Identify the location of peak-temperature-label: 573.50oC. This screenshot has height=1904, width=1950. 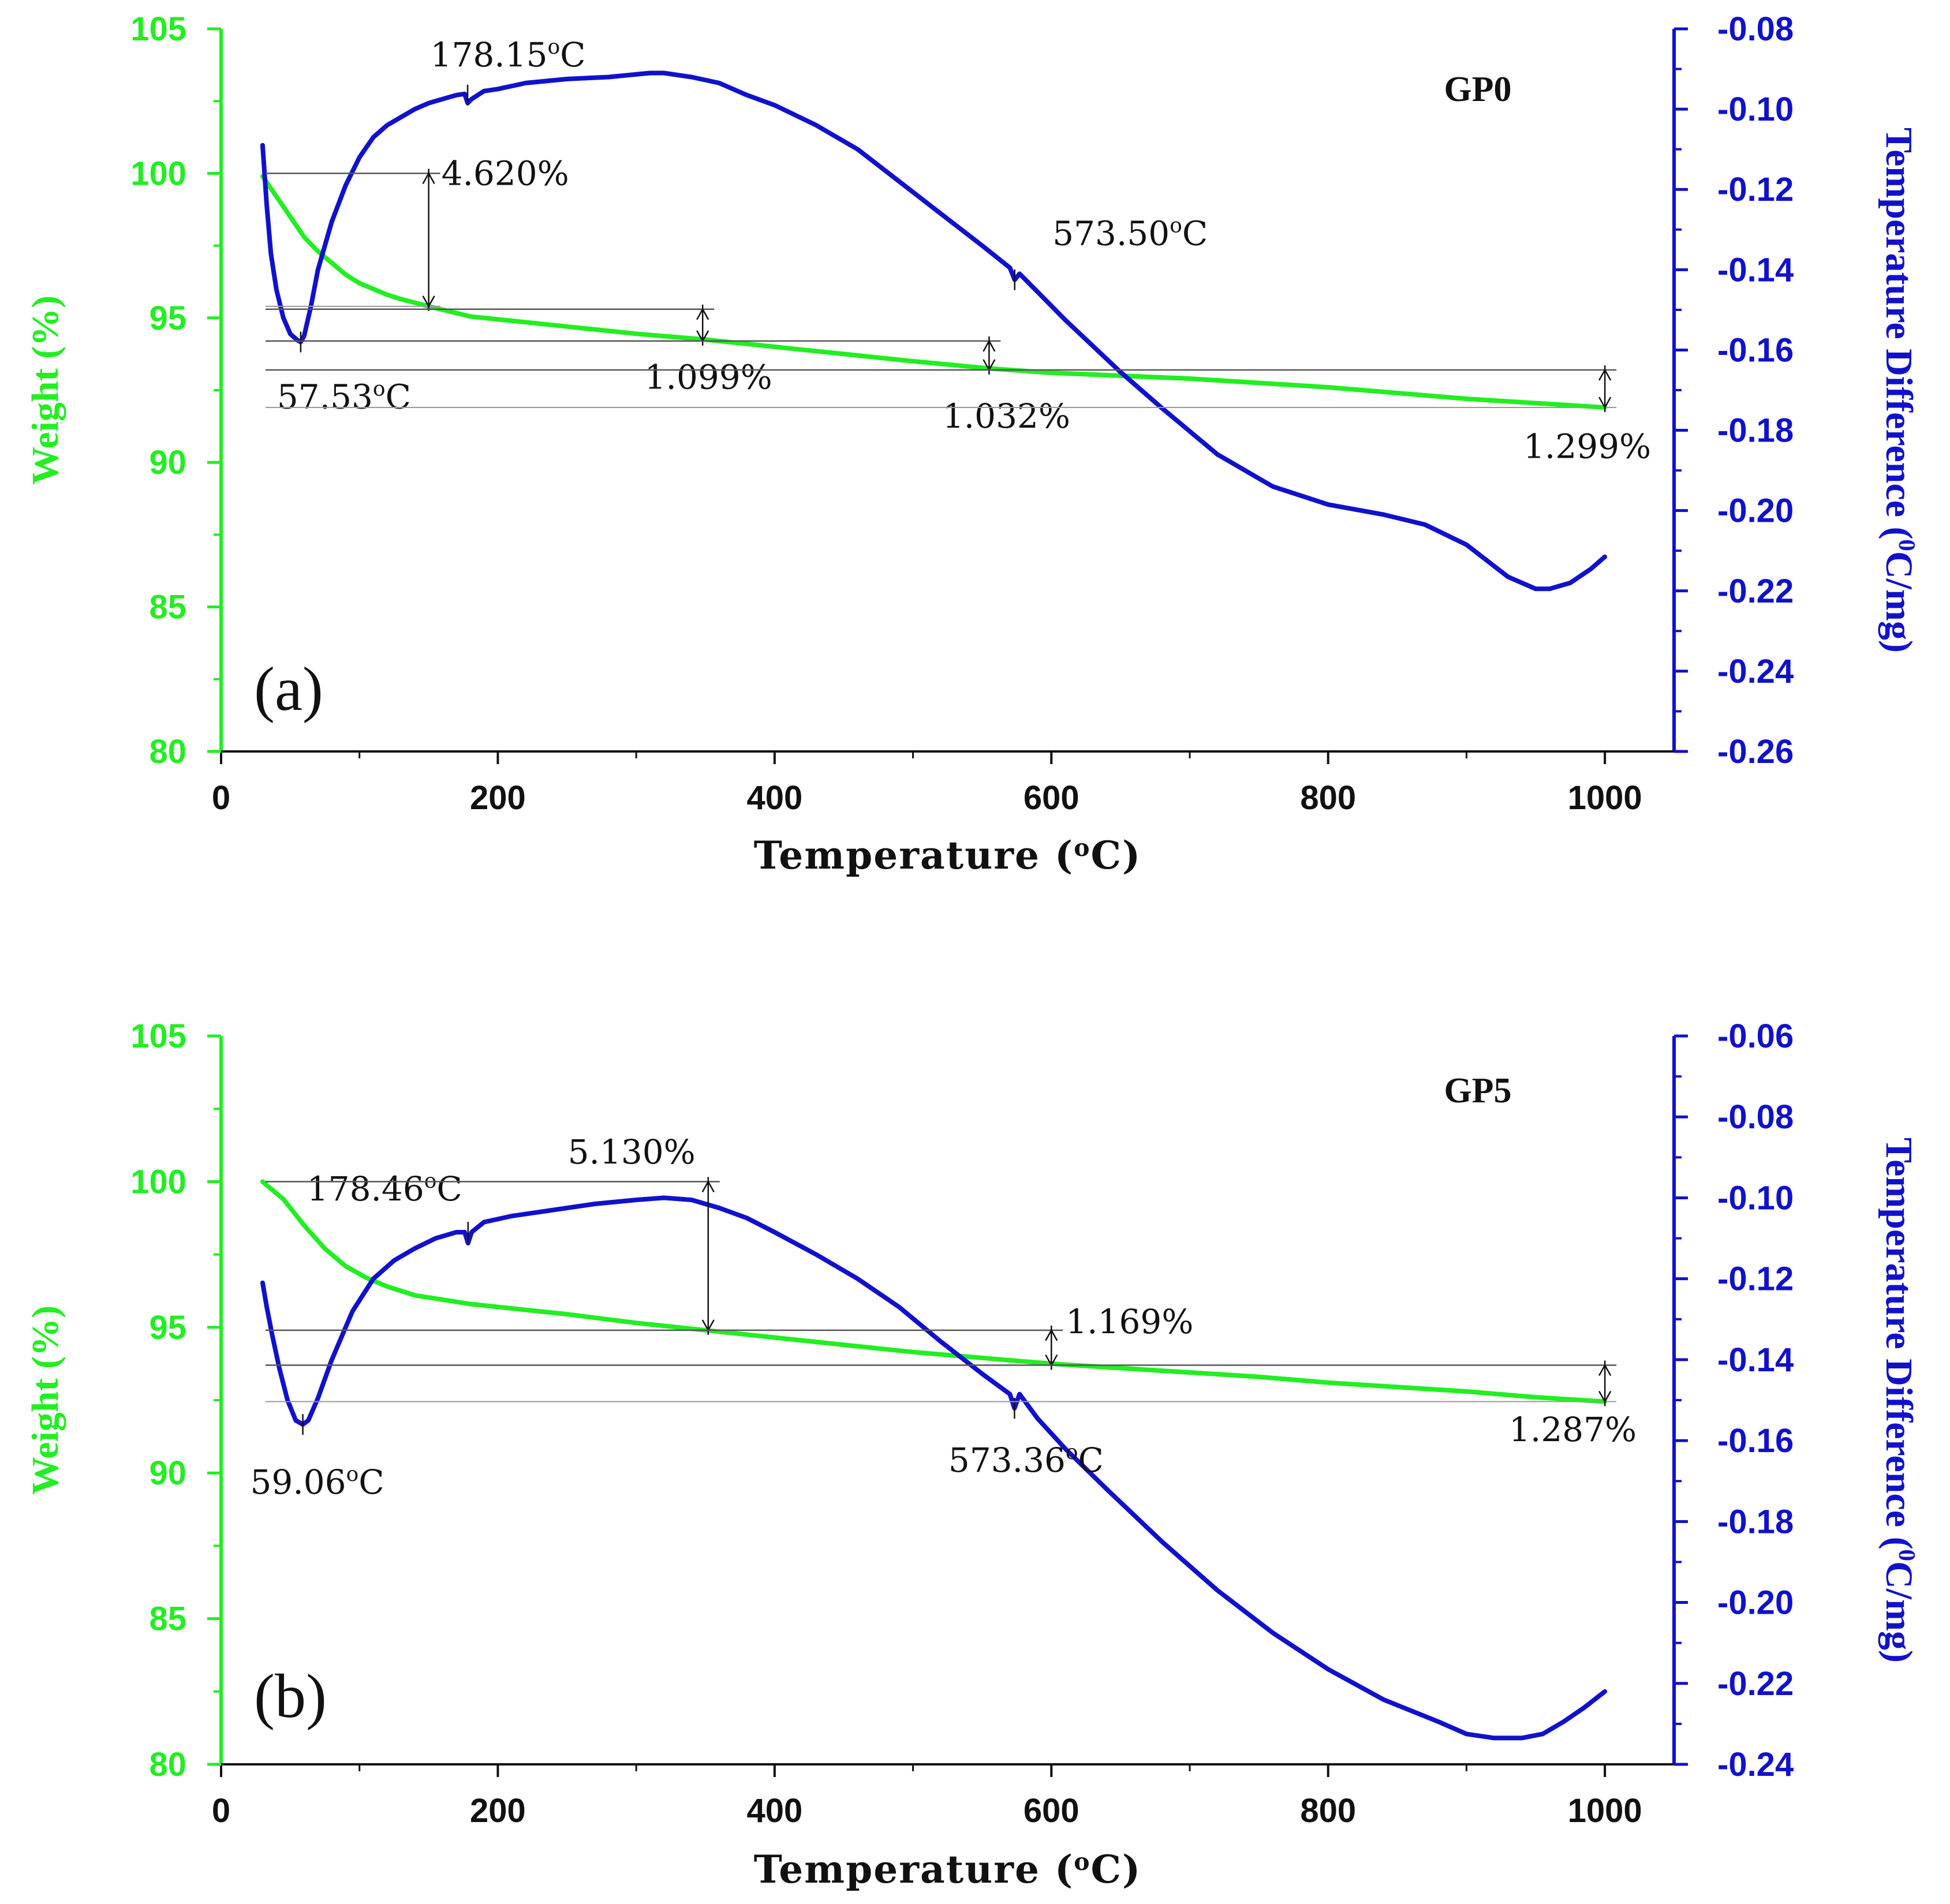
(1130, 234).